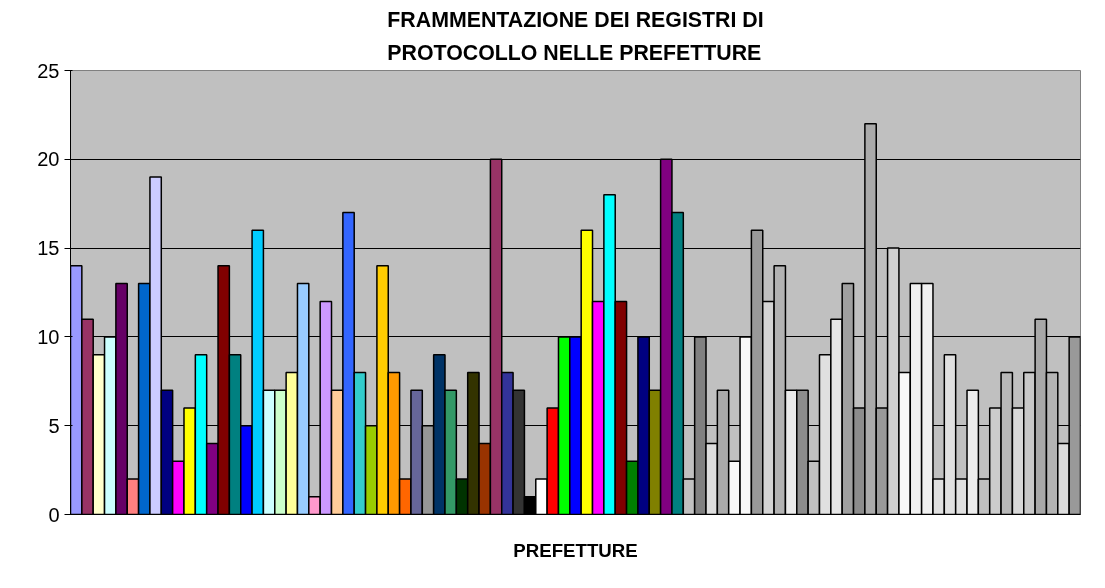 Image resolution: width=1105 pixels, height=588 pixels. What do you see at coordinates (54, 425) in the screenshot?
I see `y-tick-label: 5` at bounding box center [54, 425].